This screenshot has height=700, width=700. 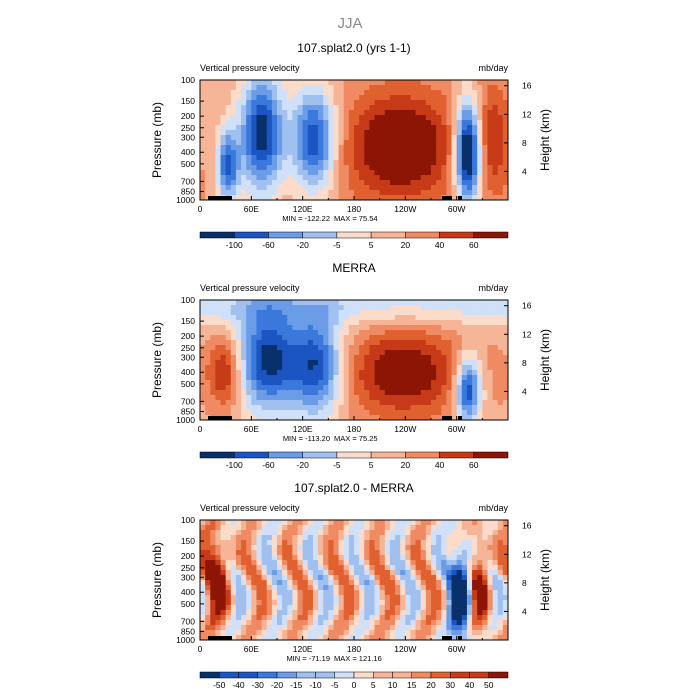 I want to click on colorbar-box, so click(x=285, y=455).